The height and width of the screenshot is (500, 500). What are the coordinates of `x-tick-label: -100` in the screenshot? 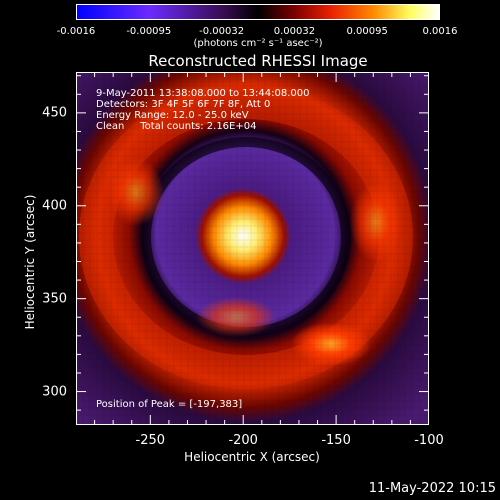 It's located at (429, 440).